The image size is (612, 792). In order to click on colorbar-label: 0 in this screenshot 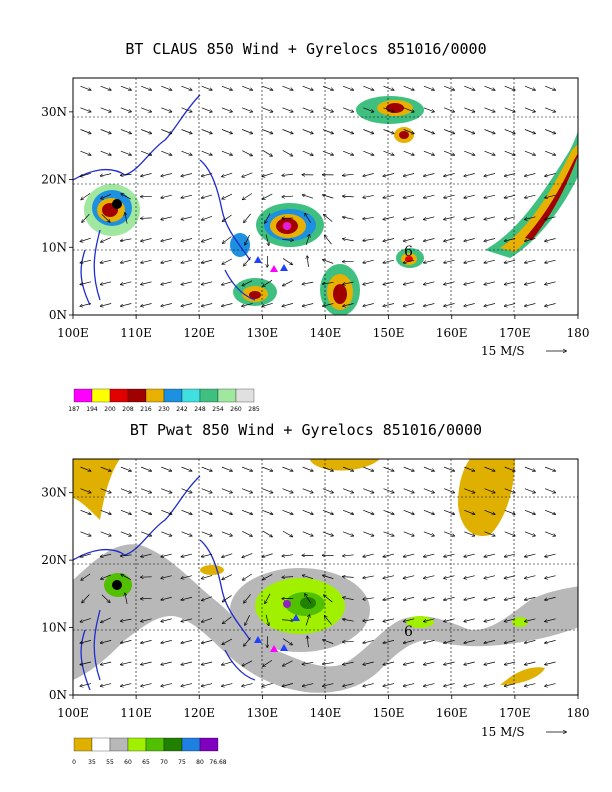, I will do `click(74, 762)`.